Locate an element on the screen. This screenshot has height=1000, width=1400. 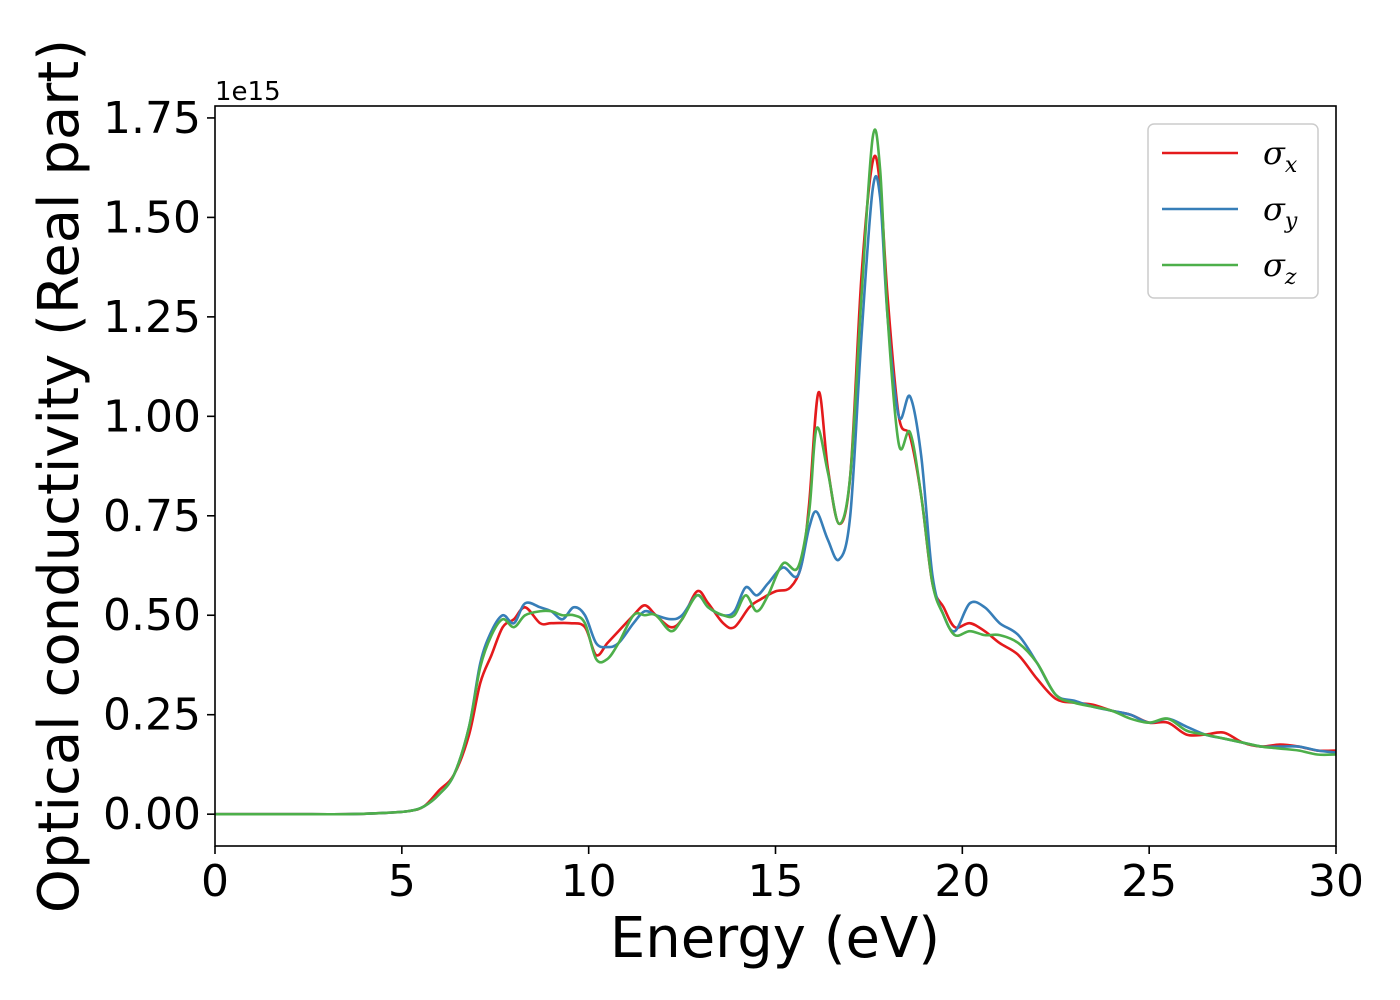
x-tick-label: 5 is located at coordinates (402, 881).